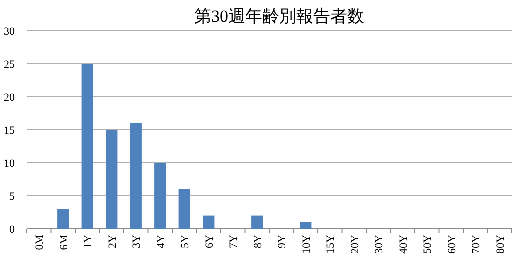  What do you see at coordinates (10, 32) in the screenshot?
I see `y-tick-label: 30` at bounding box center [10, 32].